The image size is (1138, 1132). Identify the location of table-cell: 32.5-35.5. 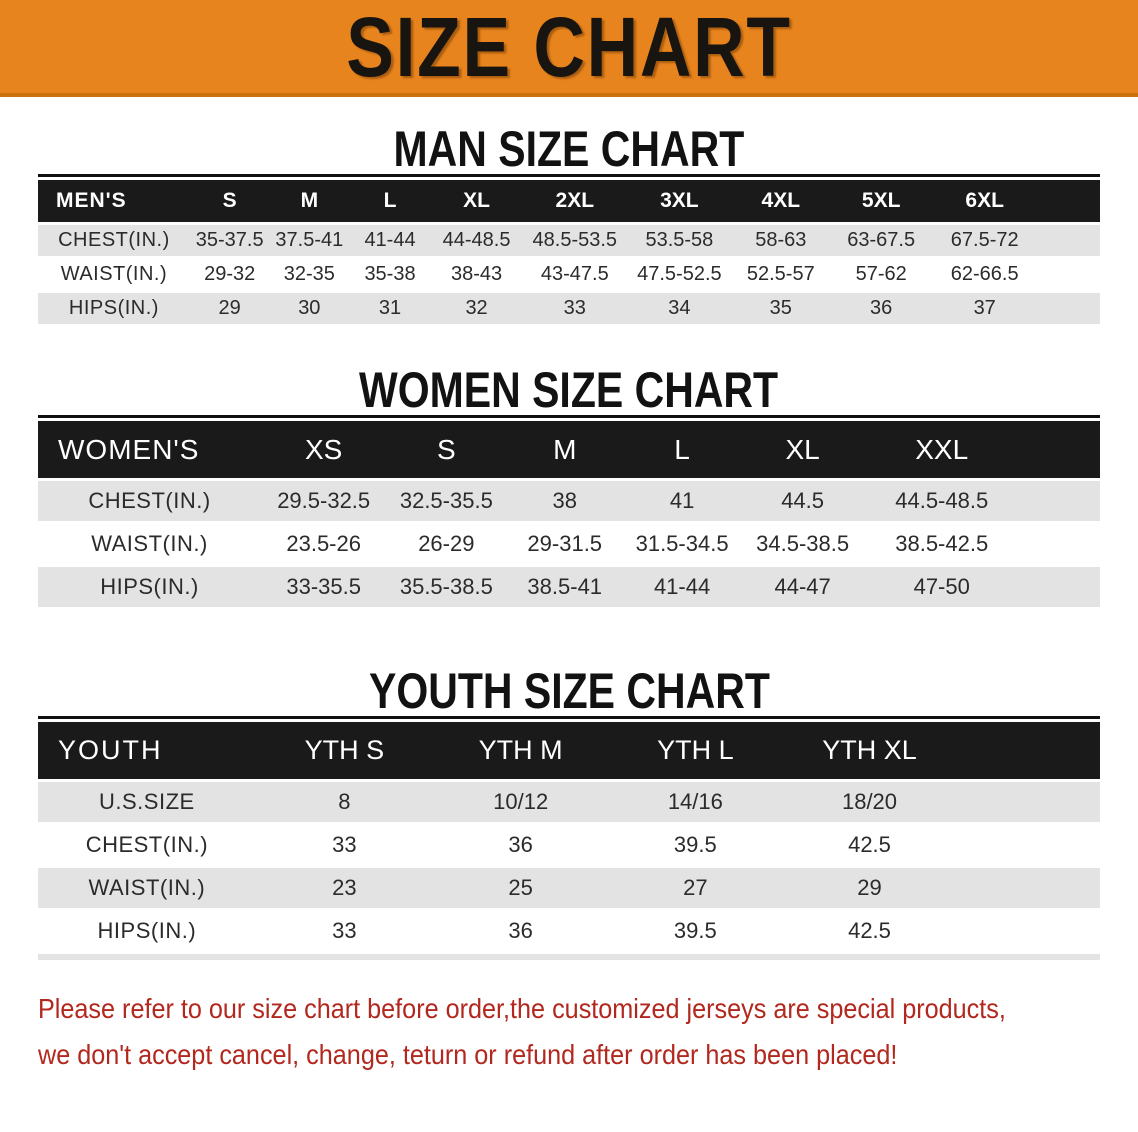
(446, 501).